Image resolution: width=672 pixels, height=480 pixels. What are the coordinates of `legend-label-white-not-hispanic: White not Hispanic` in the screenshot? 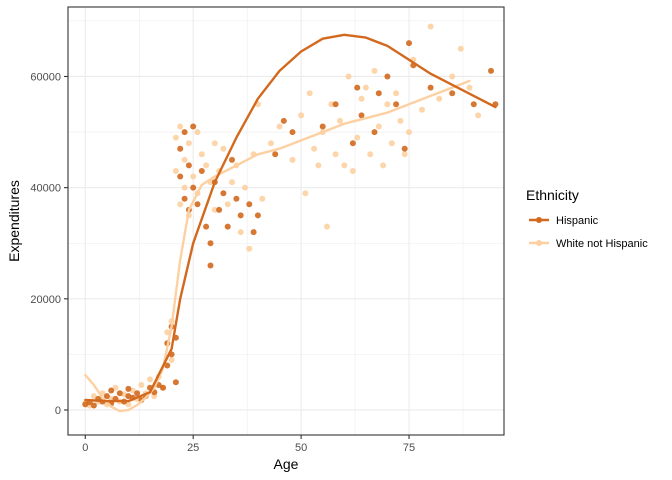 It's located at (602, 244).